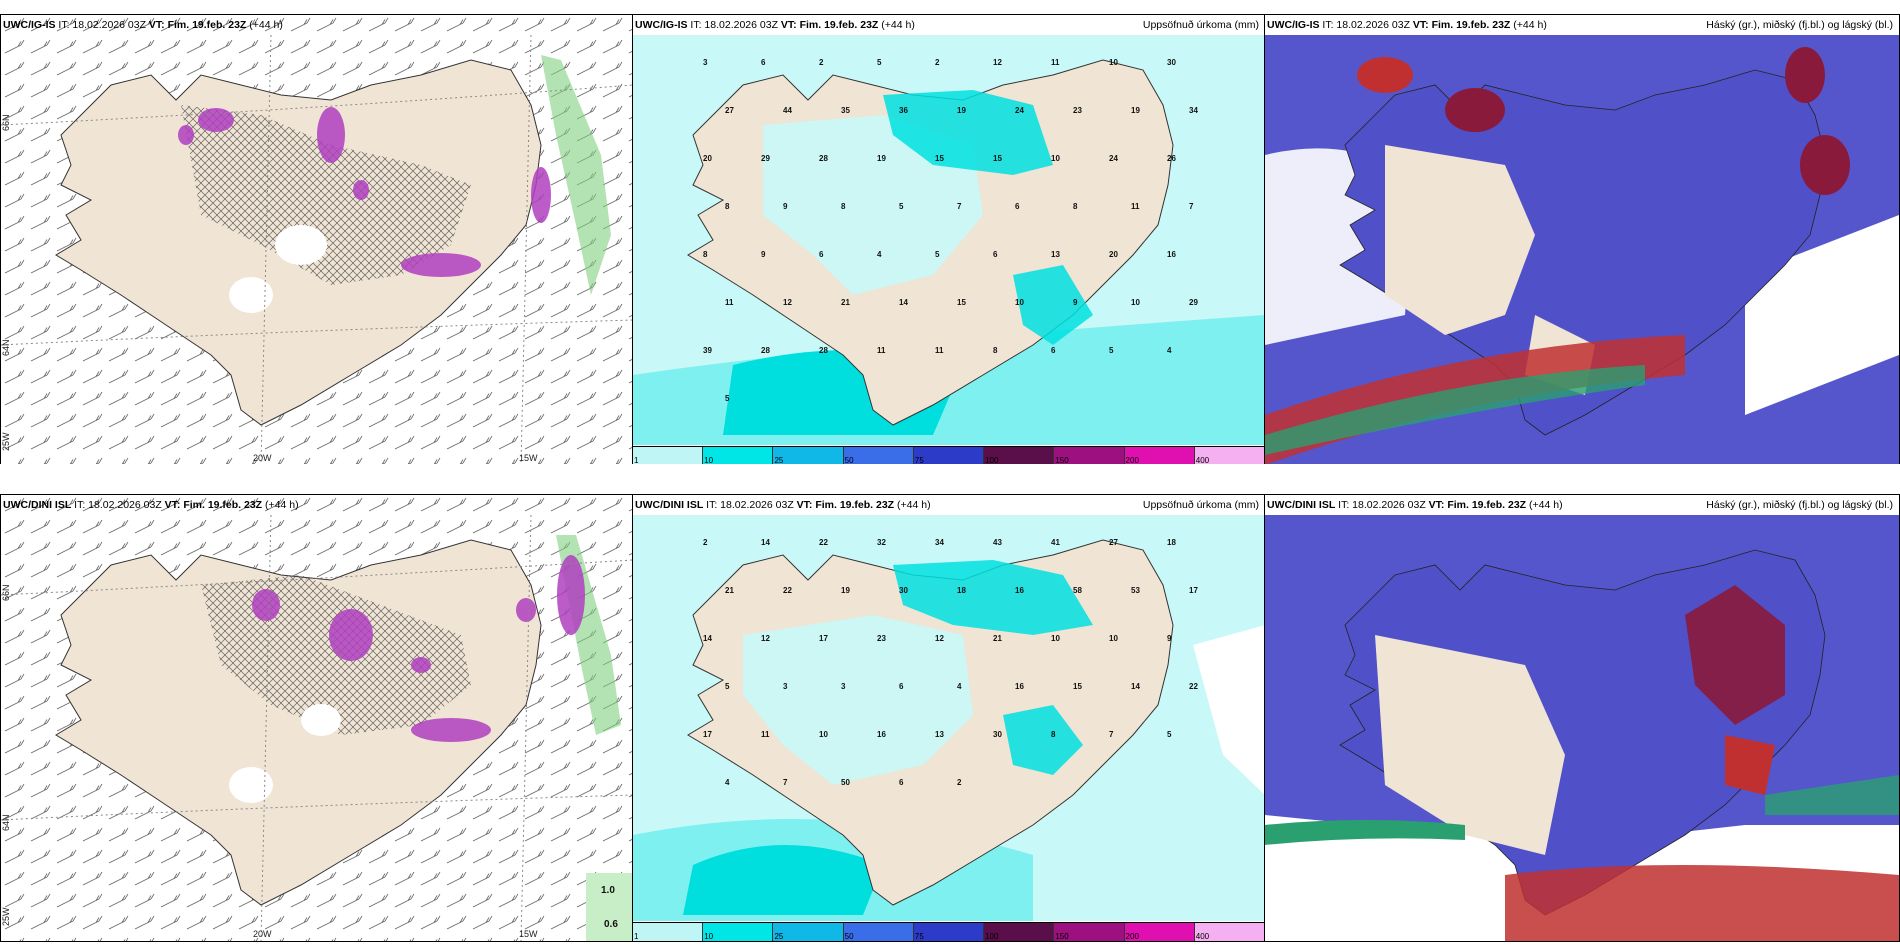 The image size is (1900, 950). What do you see at coordinates (1132, 460) in the screenshot?
I see `colorbar-tick-label: 200` at bounding box center [1132, 460].